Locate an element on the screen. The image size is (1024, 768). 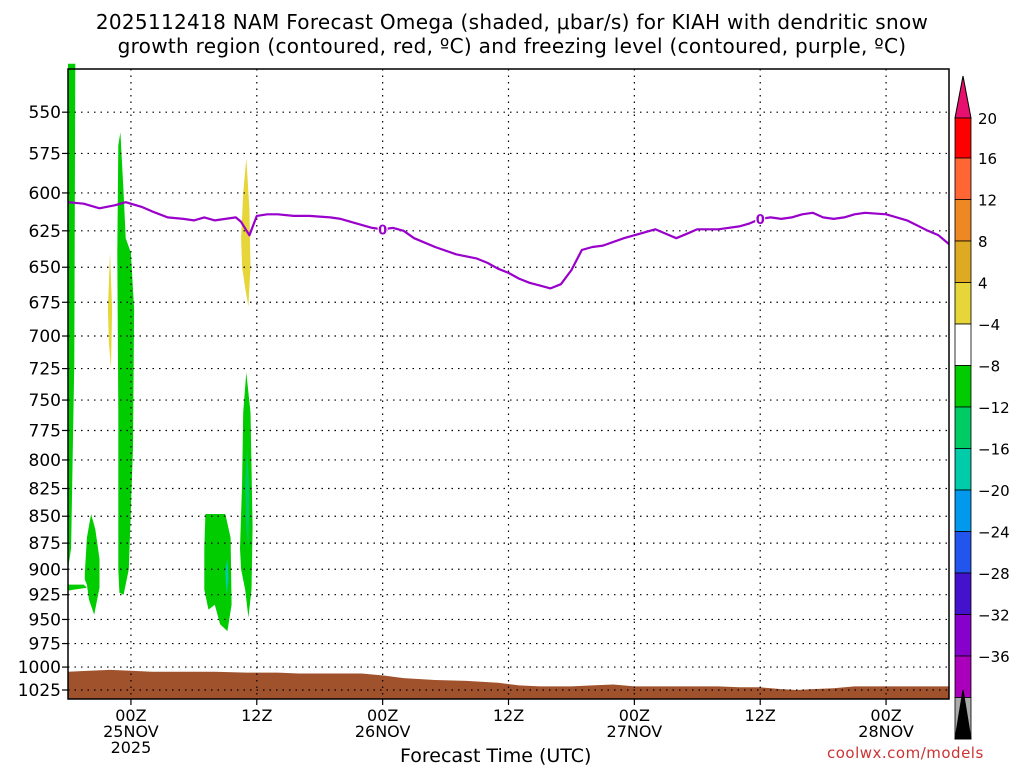
x-tick-label-1-0: 12Z is located at coordinates (256, 715).